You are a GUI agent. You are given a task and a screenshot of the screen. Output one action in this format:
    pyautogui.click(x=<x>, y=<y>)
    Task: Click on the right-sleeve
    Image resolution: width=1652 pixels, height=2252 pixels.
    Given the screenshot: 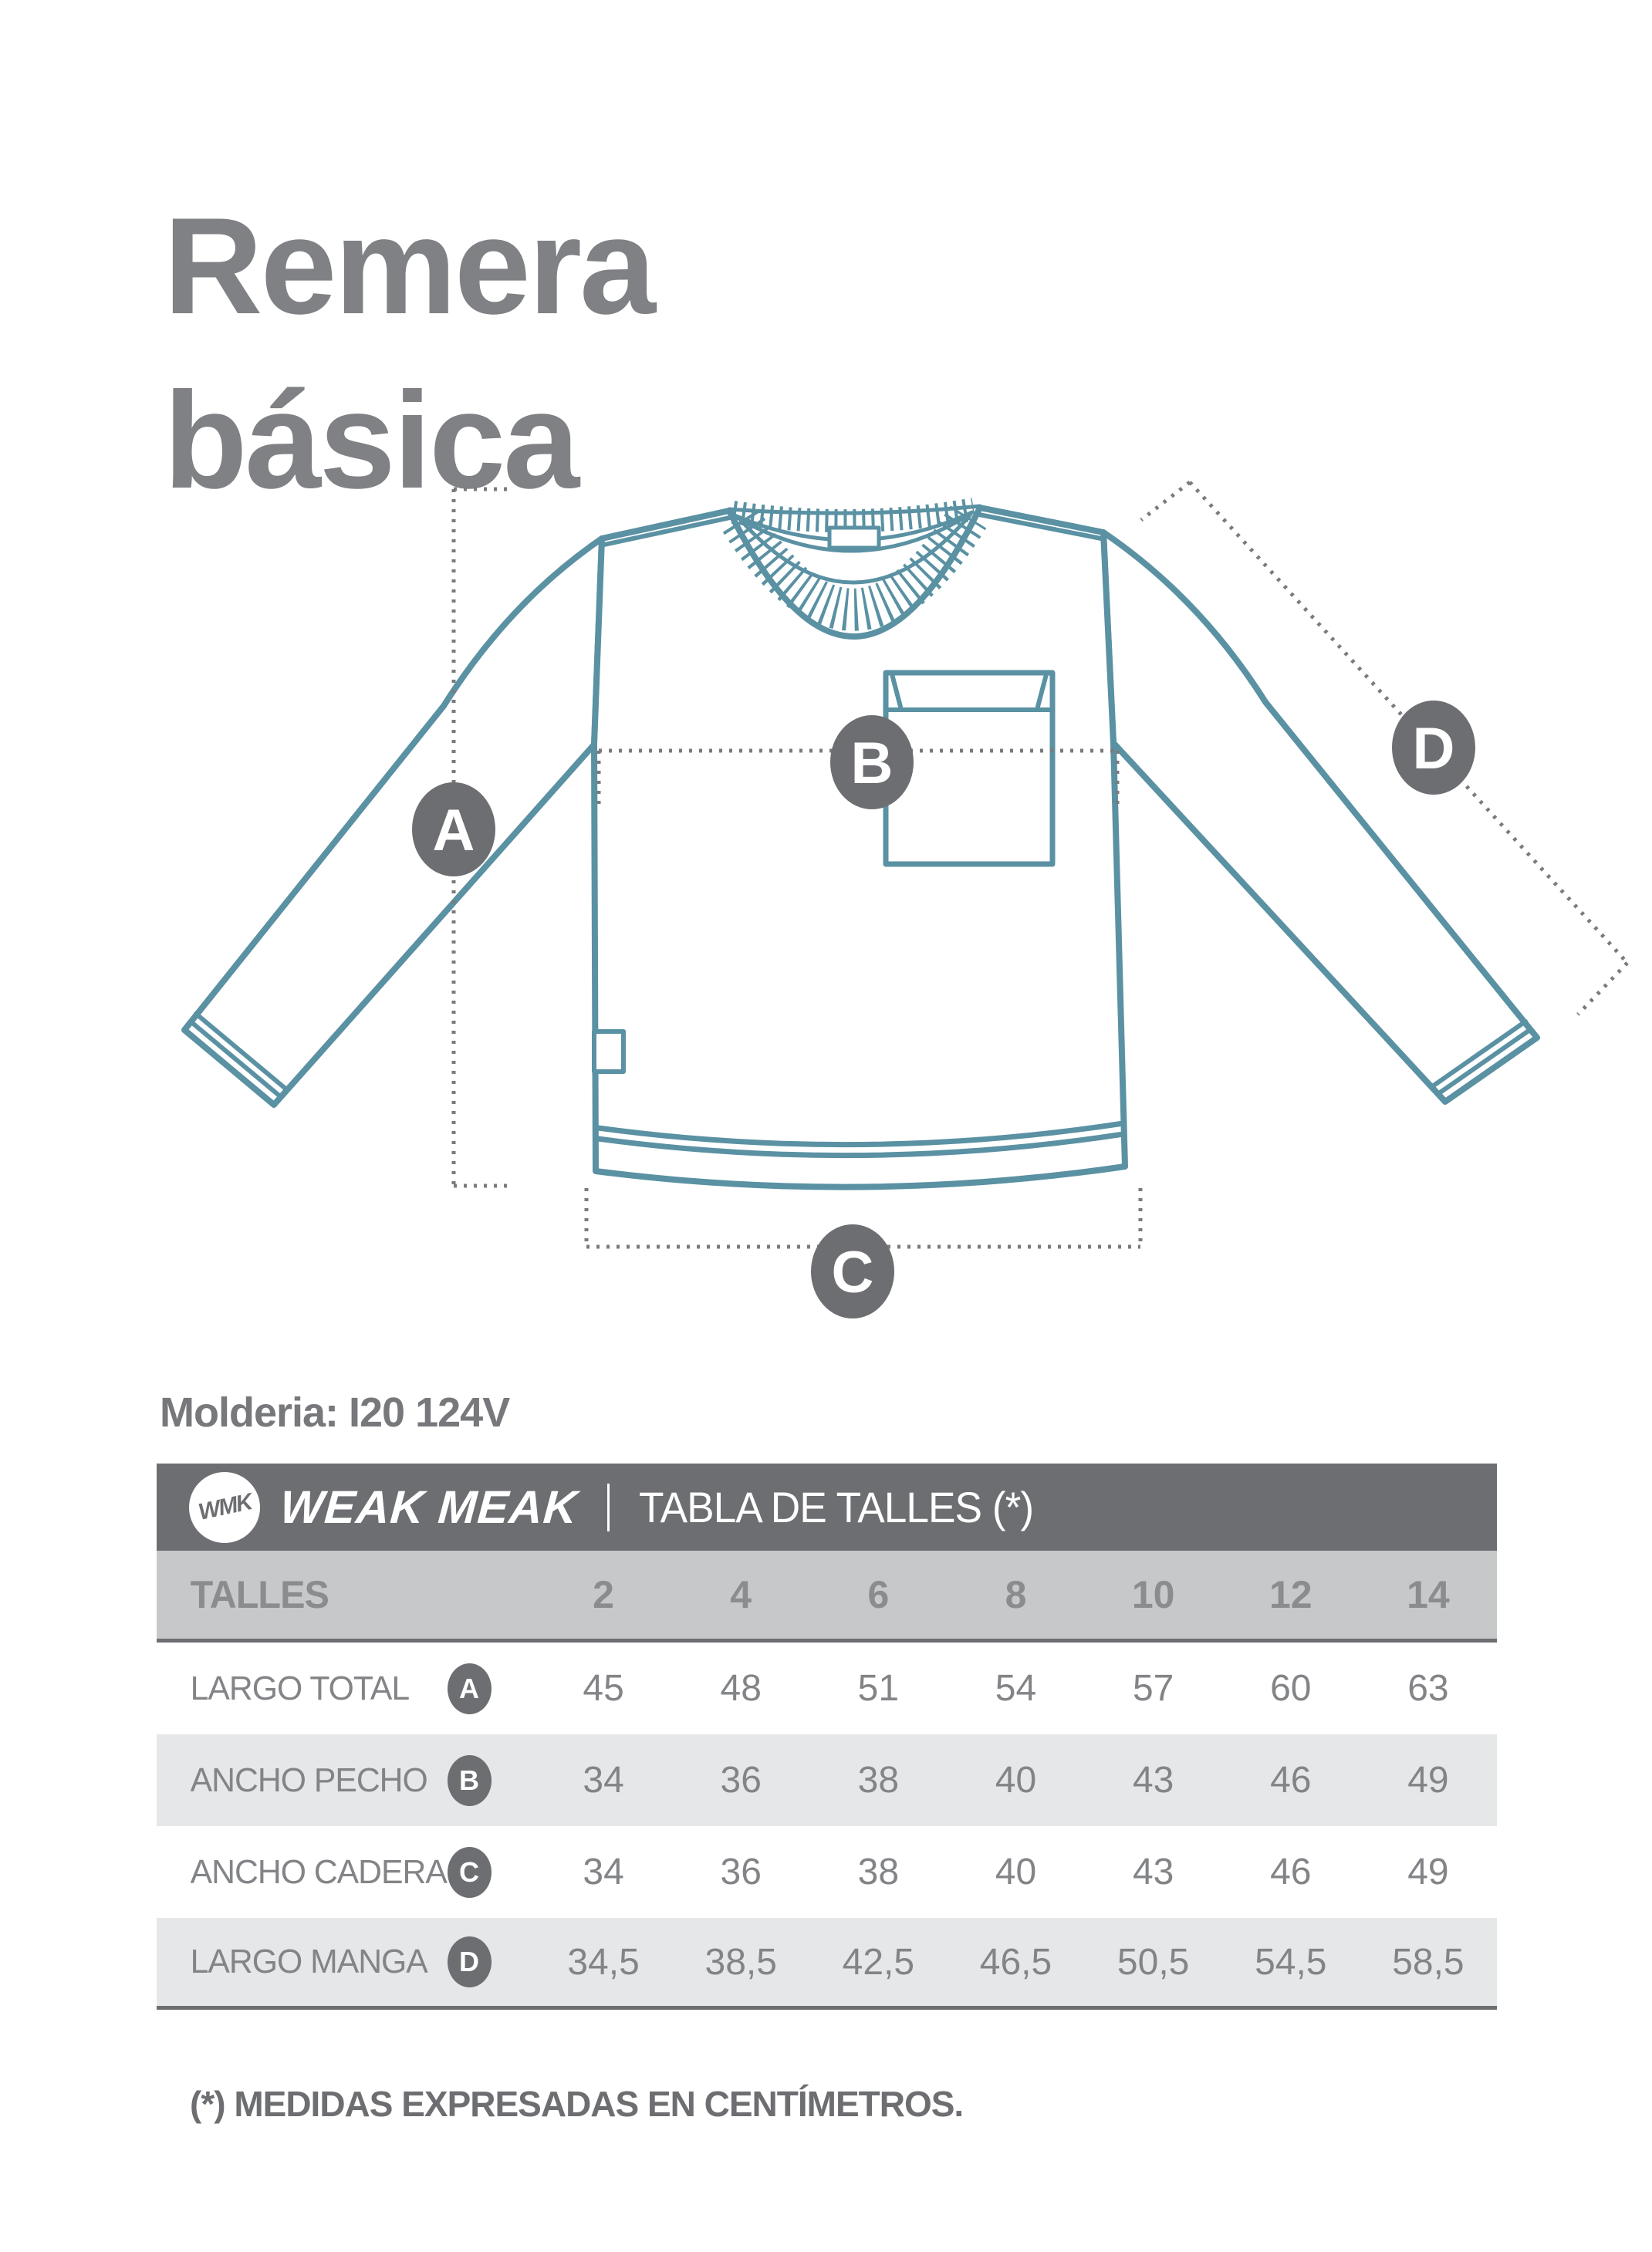 What is the action you would take?
    pyautogui.click(x=1320, y=817)
    